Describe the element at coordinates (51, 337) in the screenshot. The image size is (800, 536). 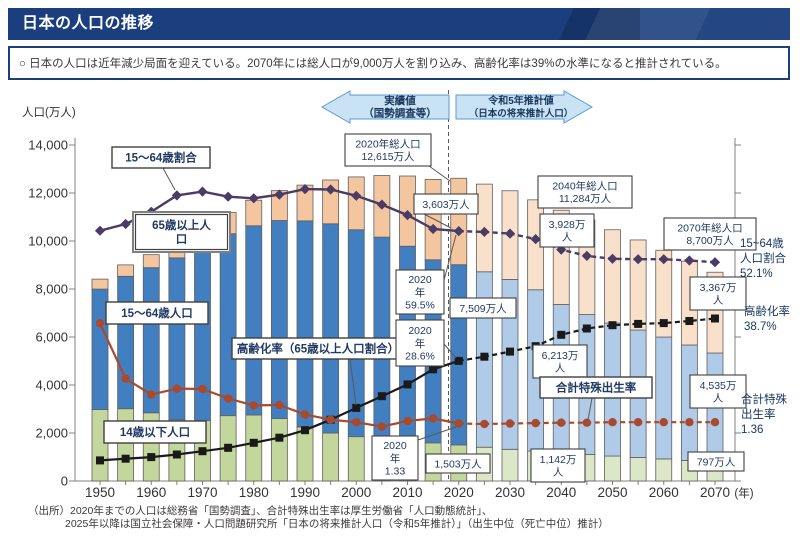
I see `svg-text: 6,000` at that location.